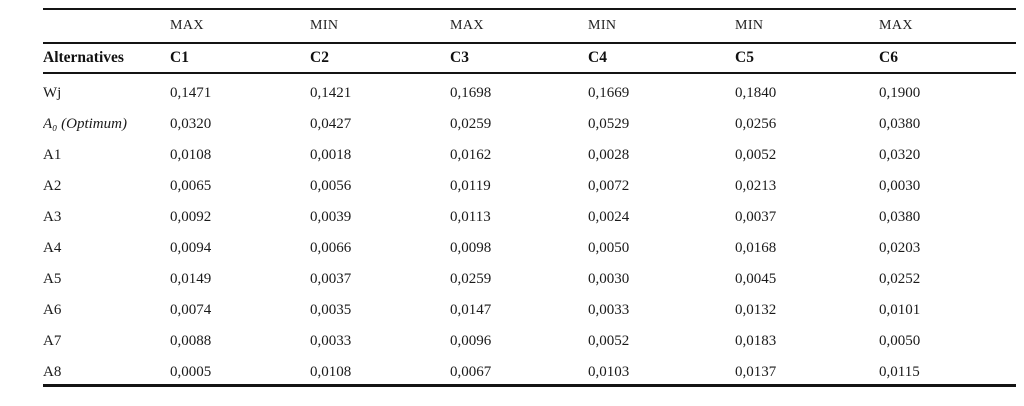 The width and height of the screenshot is (1024, 406). Describe the element at coordinates (519, 27) in the screenshot. I see `objective-cell-c3: MAX` at that location.